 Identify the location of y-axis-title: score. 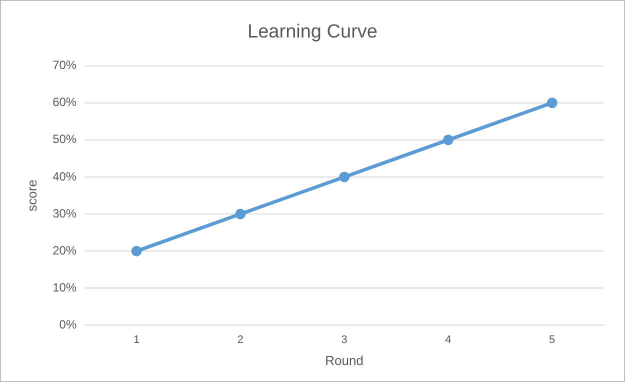
(32, 196).